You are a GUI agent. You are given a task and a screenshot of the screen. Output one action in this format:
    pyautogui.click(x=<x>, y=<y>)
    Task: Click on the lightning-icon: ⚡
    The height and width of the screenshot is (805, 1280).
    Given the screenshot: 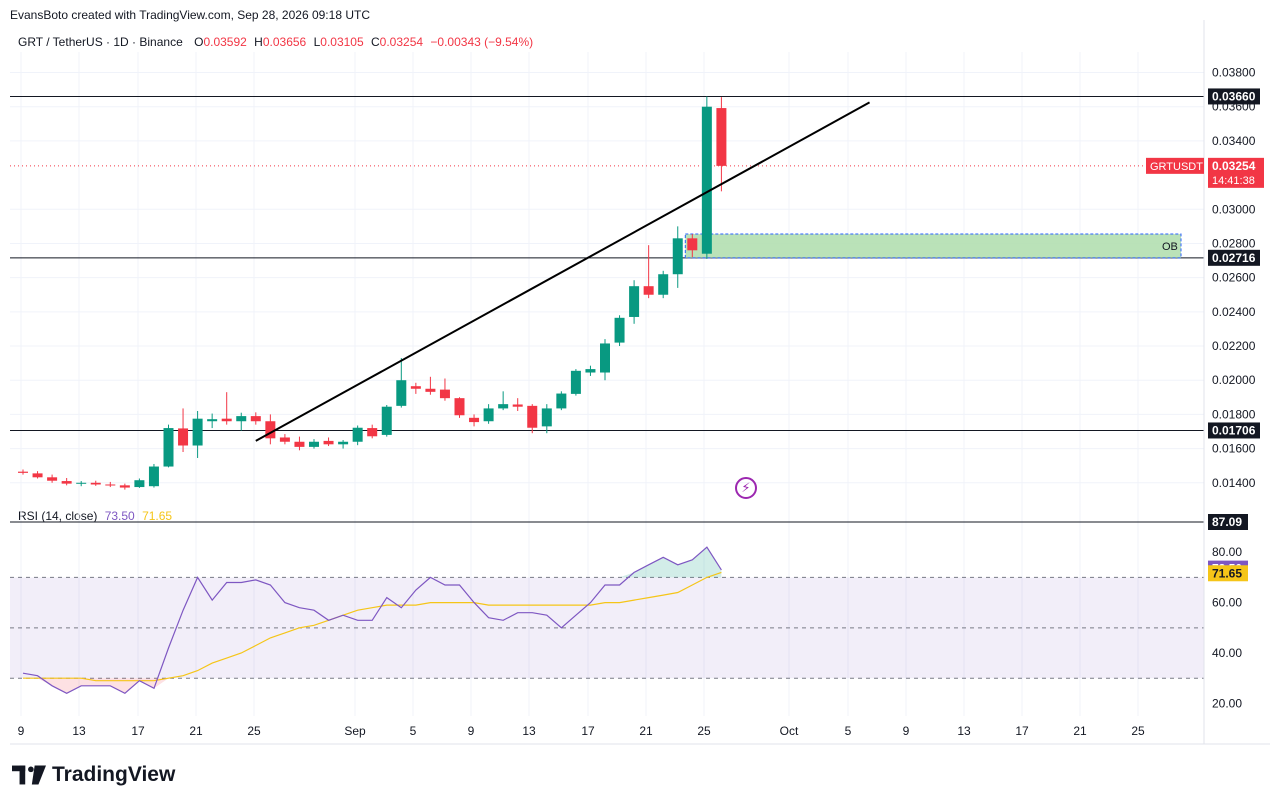 What is the action you would take?
    pyautogui.click(x=746, y=488)
    